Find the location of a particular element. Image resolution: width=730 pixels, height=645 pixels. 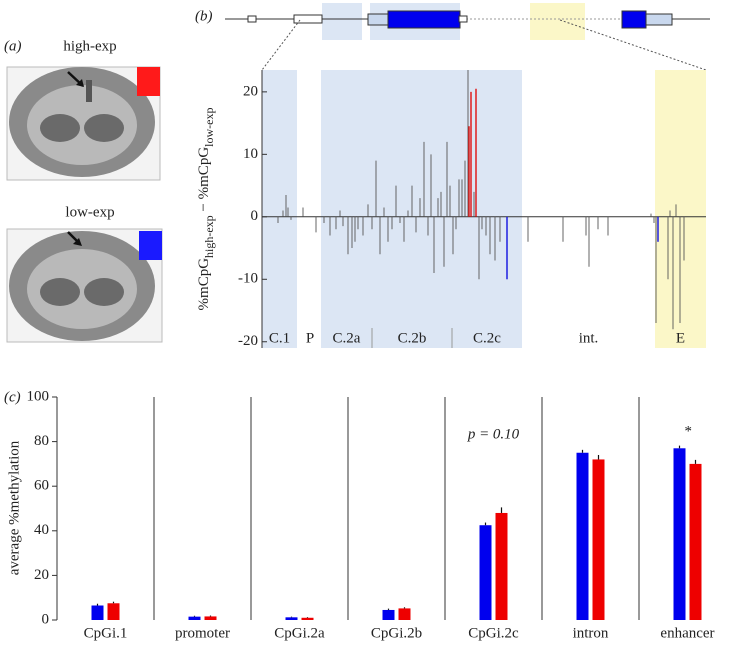

x-tick-label: CpGi.2a is located at coordinates (299, 633).